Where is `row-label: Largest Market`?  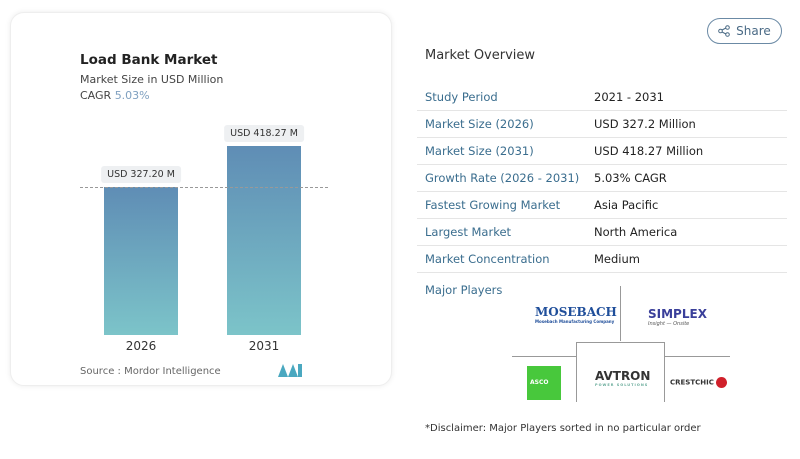 row-label: Largest Market is located at coordinates (468, 232).